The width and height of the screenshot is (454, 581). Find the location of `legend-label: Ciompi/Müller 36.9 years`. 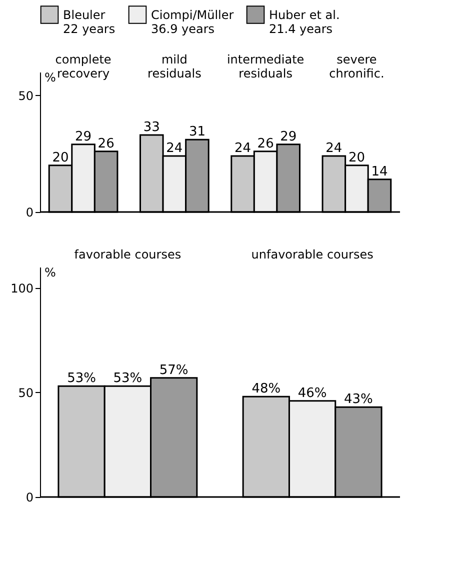

legend-label: Ciompi/Müller 36.9 years is located at coordinates (192, 22).